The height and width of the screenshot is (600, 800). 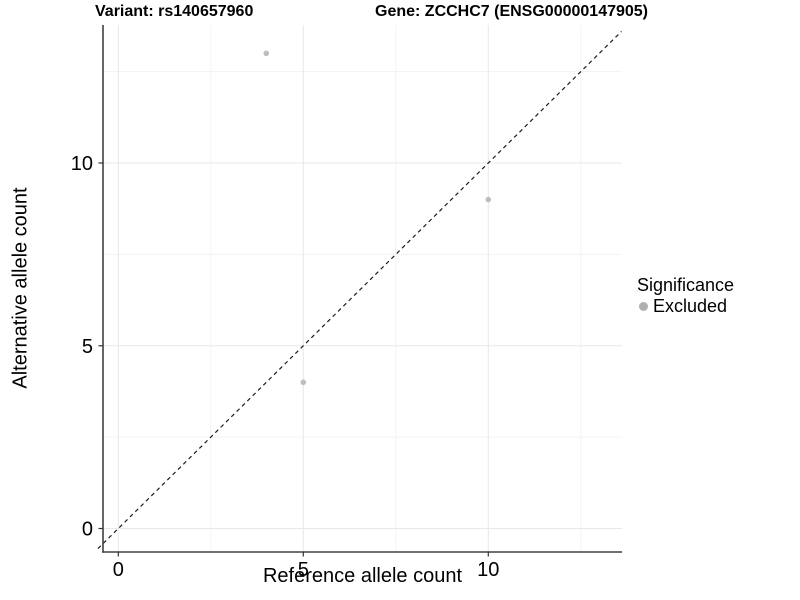 What do you see at coordinates (20, 288) in the screenshot?
I see `y-axis-title: Alternative allele count` at bounding box center [20, 288].